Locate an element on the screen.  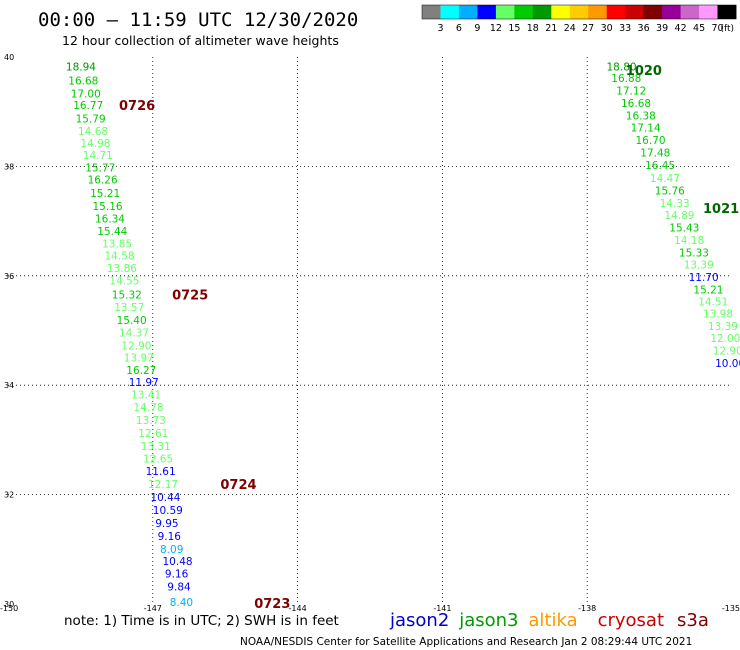
swh-value: 16.77 is located at coordinates (88, 106).